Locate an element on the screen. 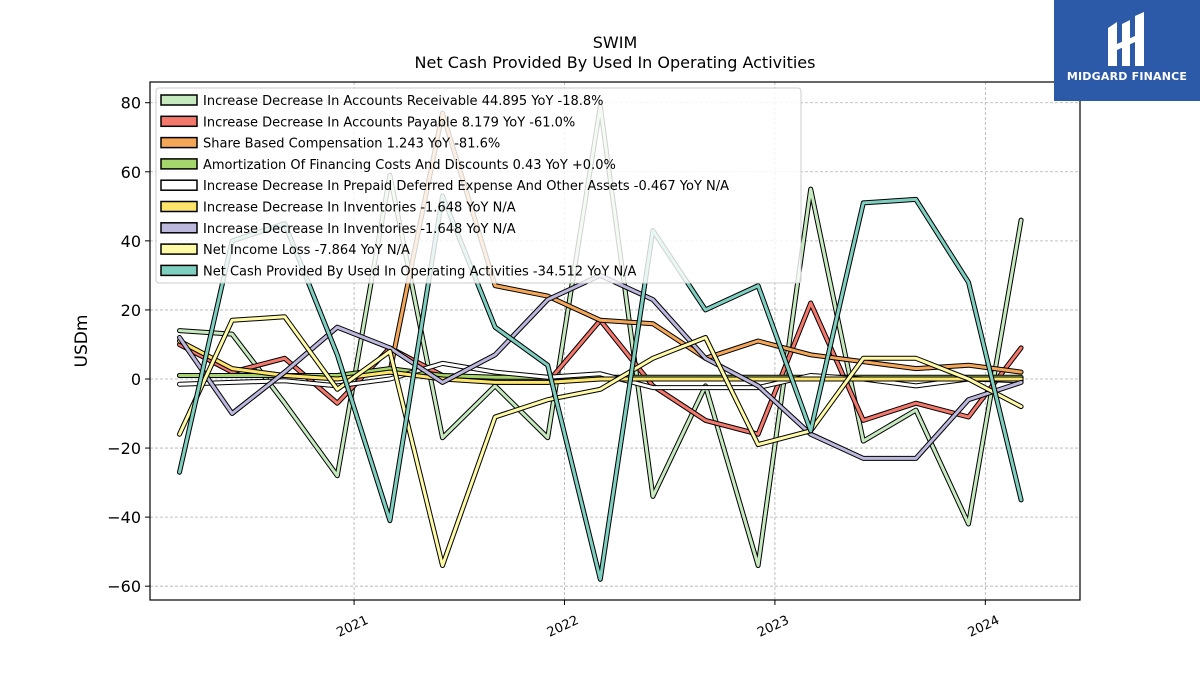 The height and width of the screenshot is (675, 1200). y-tick-label: −60 is located at coordinates (124, 586).